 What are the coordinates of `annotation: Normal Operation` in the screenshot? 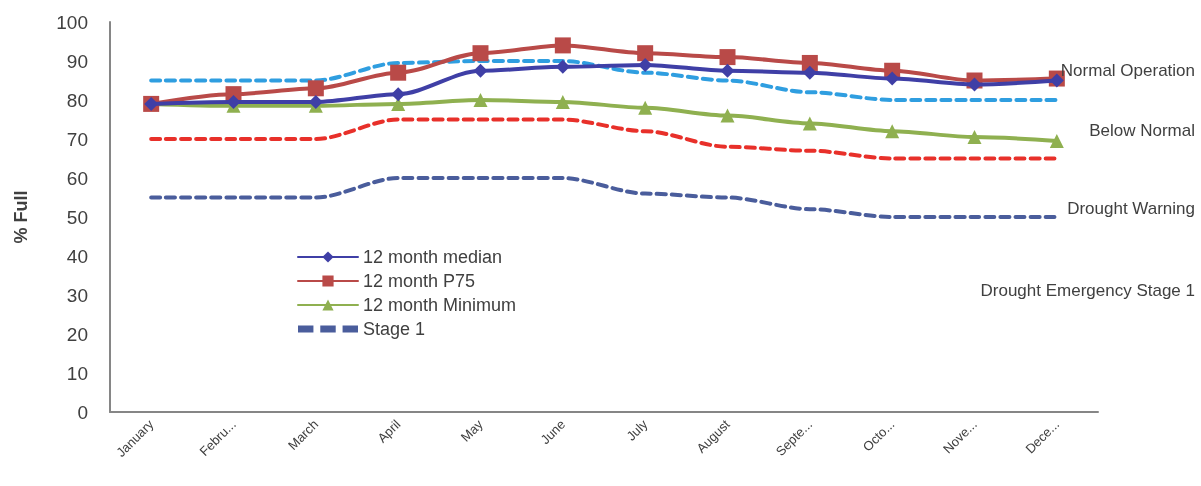 It's located at (1128, 70).